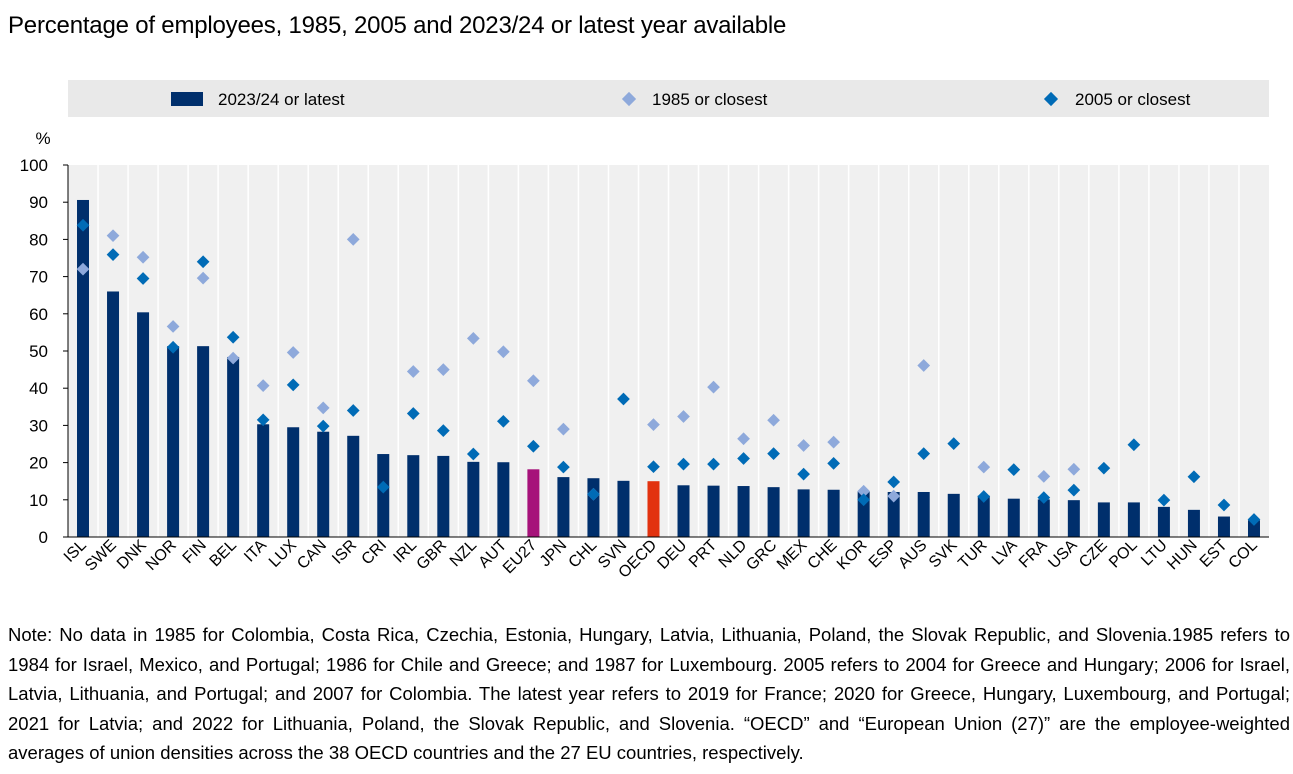 The width and height of the screenshot is (1293, 774). Describe the element at coordinates (833, 513) in the screenshot. I see `bar-che` at that location.